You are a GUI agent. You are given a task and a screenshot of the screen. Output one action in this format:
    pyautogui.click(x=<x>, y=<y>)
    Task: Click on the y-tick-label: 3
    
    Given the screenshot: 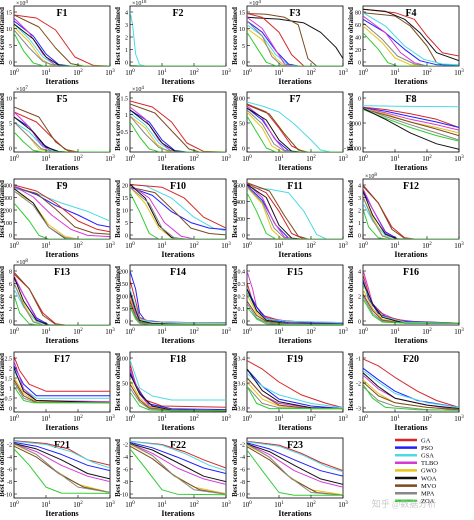 What is the action you would take?
    pyautogui.click(x=359, y=199)
    